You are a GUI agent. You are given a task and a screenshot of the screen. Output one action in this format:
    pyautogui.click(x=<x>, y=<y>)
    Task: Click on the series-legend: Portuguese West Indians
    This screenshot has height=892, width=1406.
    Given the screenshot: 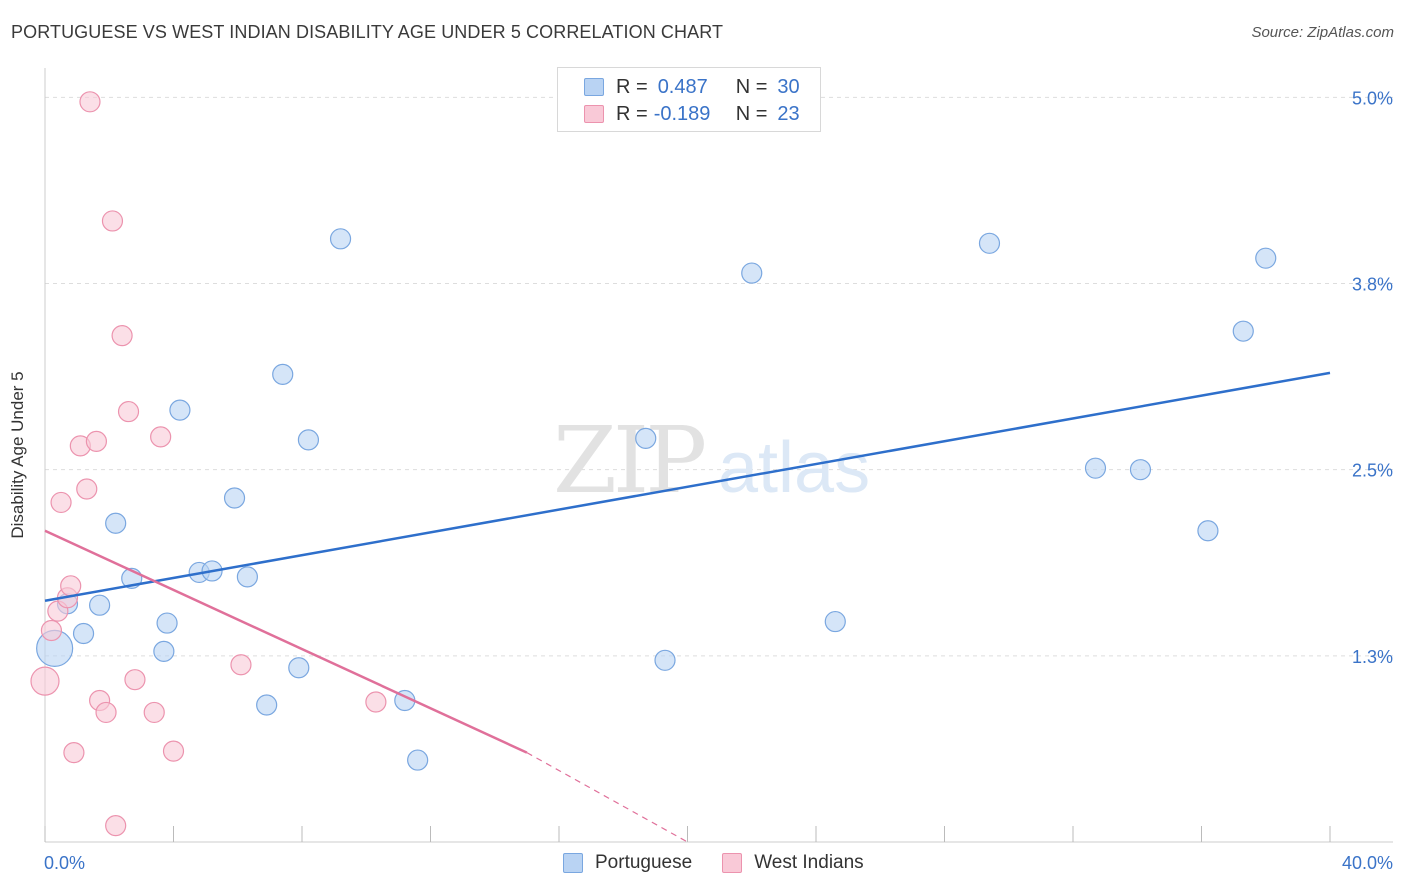 What is the action you would take?
    pyautogui.click(x=728, y=863)
    